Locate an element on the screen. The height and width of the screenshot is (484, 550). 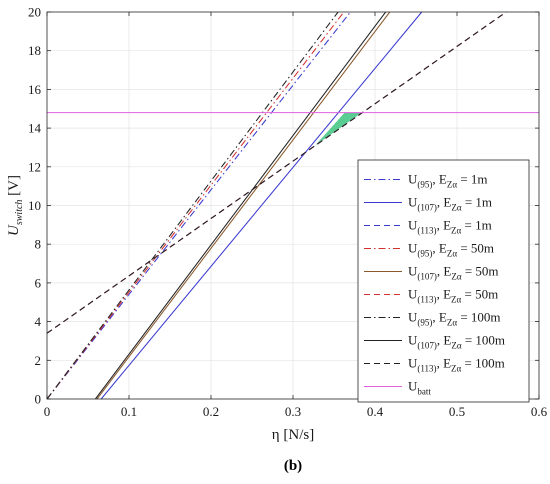
legend-entry-6: U(113), EZα = 50m is located at coordinates (453, 296).